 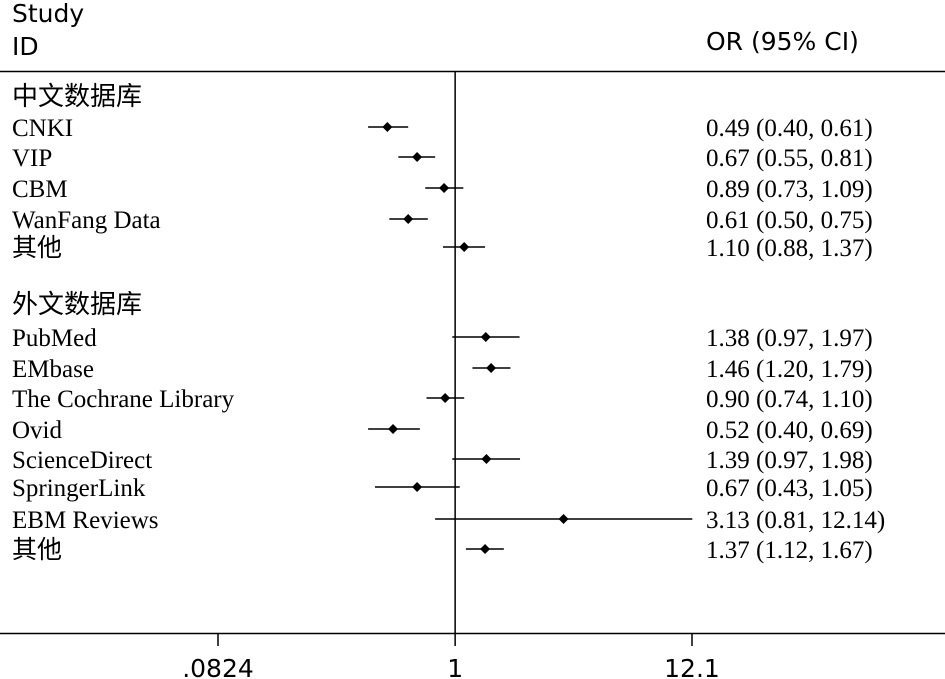 I want to click on study-label: The Cochrane Library, so click(x=123, y=399).